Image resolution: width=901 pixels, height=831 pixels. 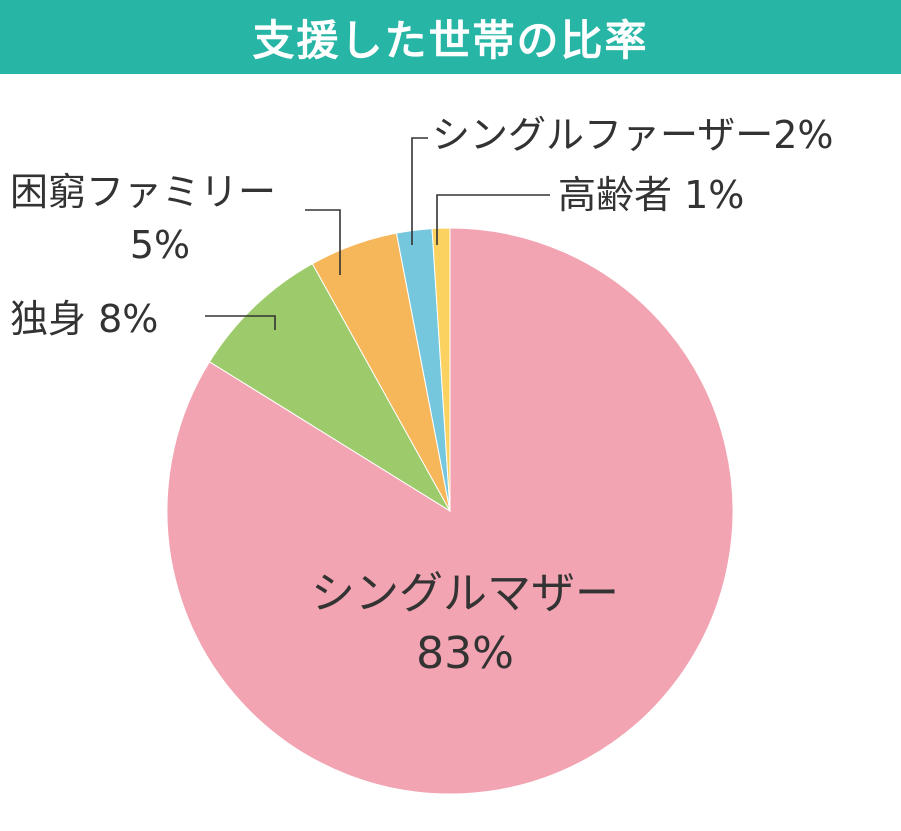 What do you see at coordinates (615, 195) in the screenshot?
I see `label-elderly-name: 高齢者` at bounding box center [615, 195].